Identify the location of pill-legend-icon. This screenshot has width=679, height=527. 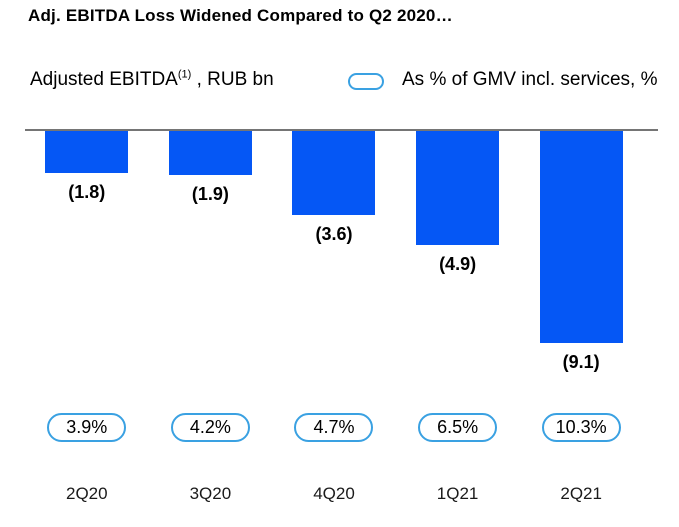
(366, 81).